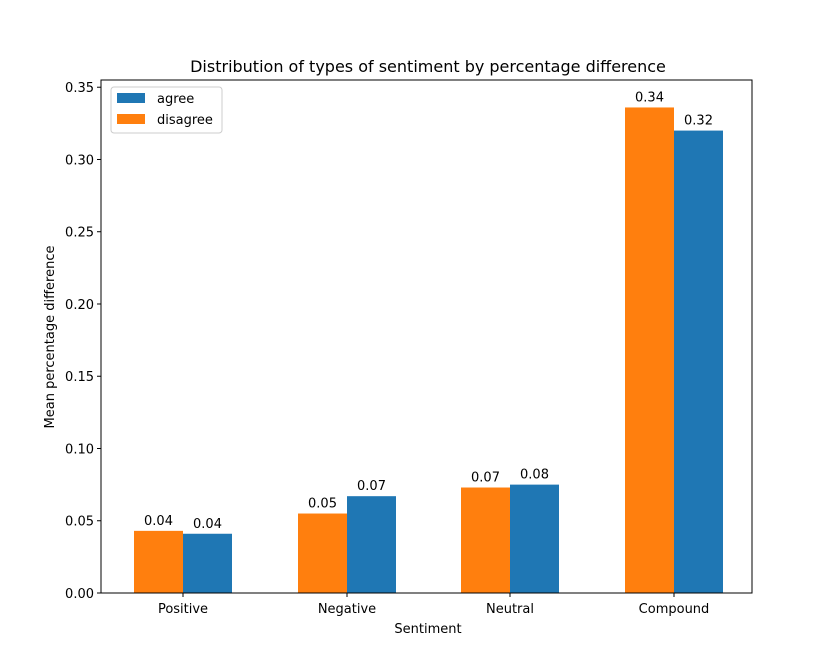  Describe the element at coordinates (207, 563) in the screenshot. I see `bar-agree-positive` at that location.